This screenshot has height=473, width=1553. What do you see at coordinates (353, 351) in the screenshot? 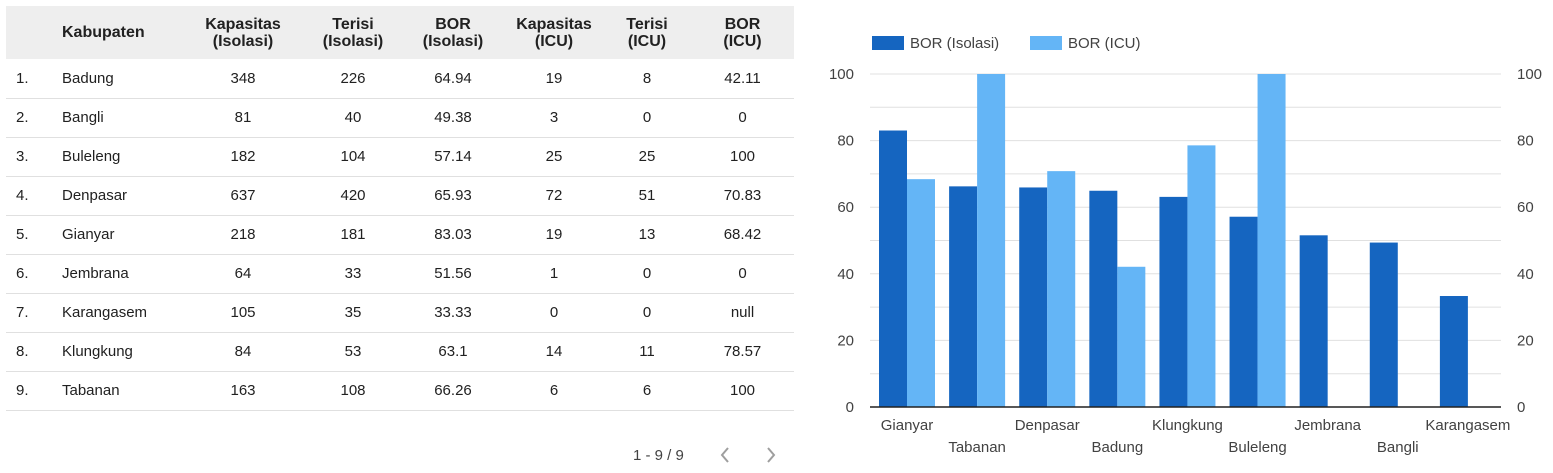
I see `cell-terisi-isolasi: 53` at bounding box center [353, 351].